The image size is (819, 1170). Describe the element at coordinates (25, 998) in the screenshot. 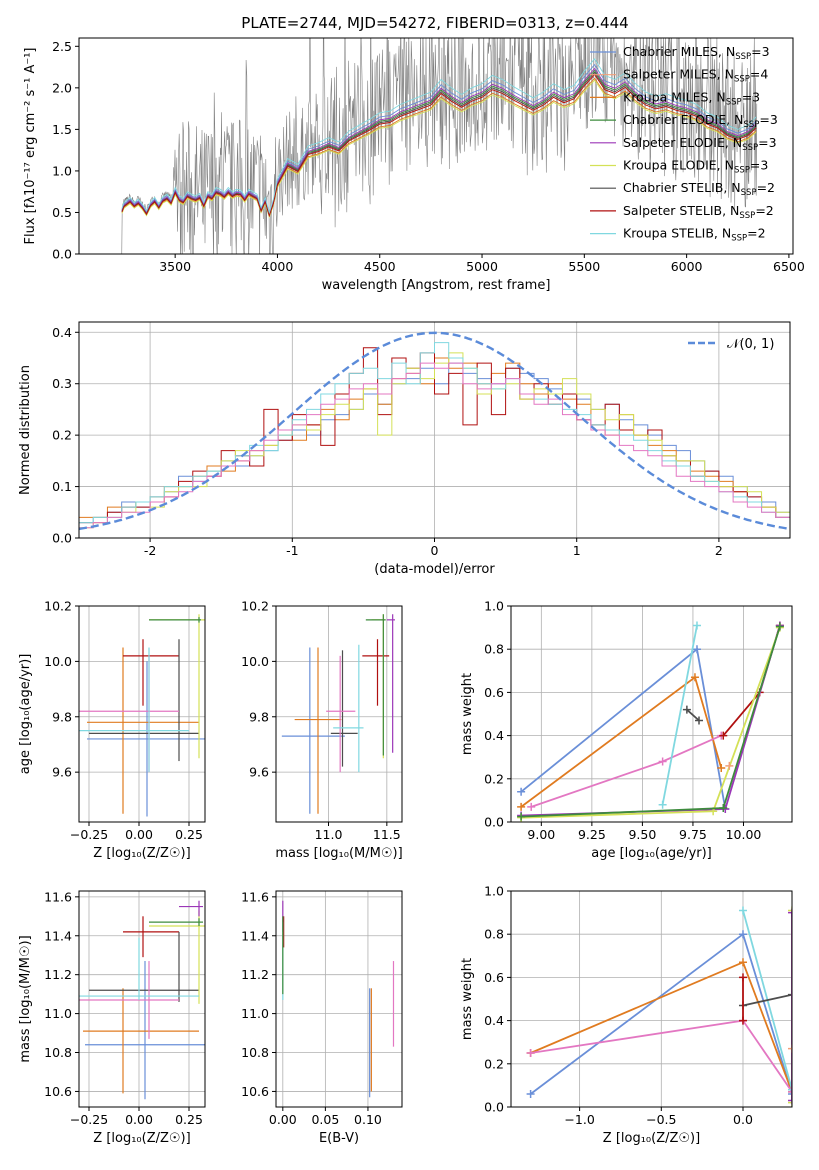

I see `y-axis-label: mass [log₁₀(M/M☉)]` at that location.